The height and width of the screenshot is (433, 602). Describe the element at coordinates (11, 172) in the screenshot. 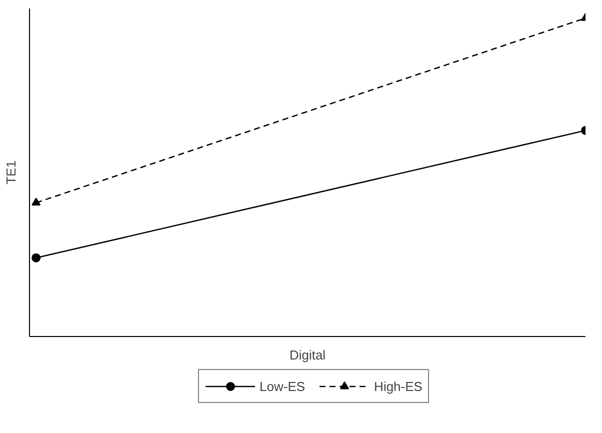

I see `y-axis-title: TE1` at that location.